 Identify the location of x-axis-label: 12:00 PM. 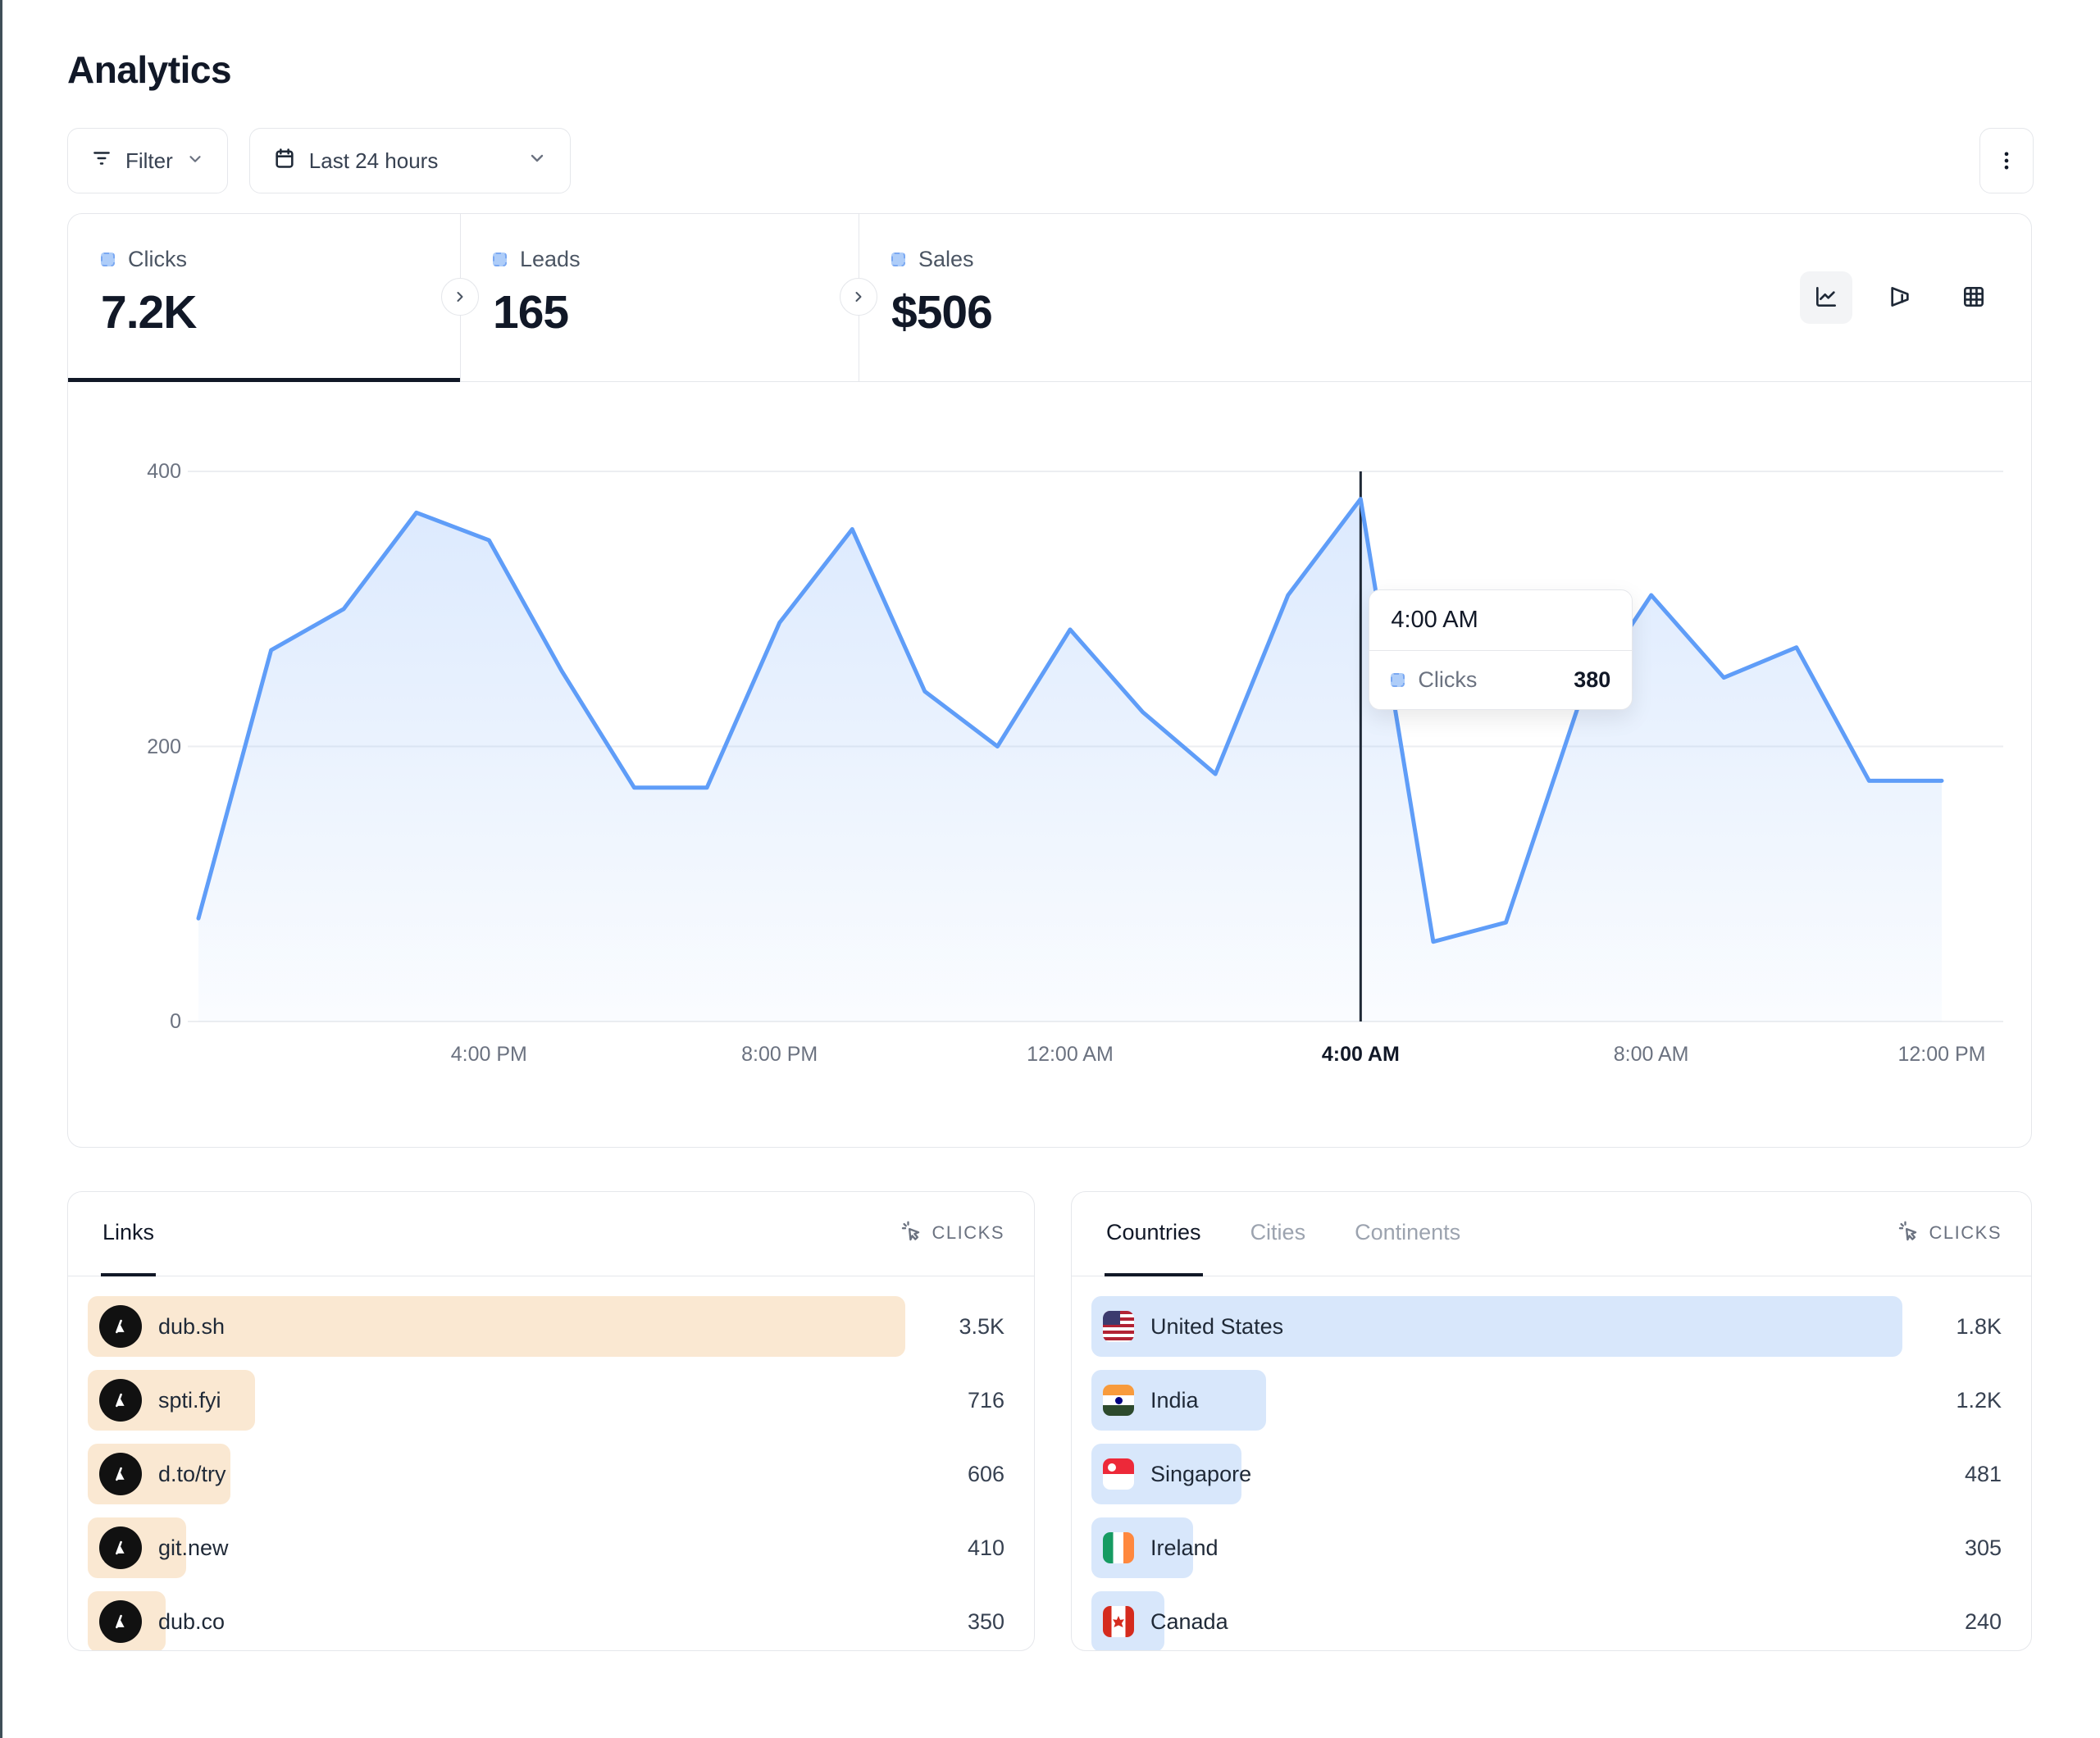
(1941, 1054).